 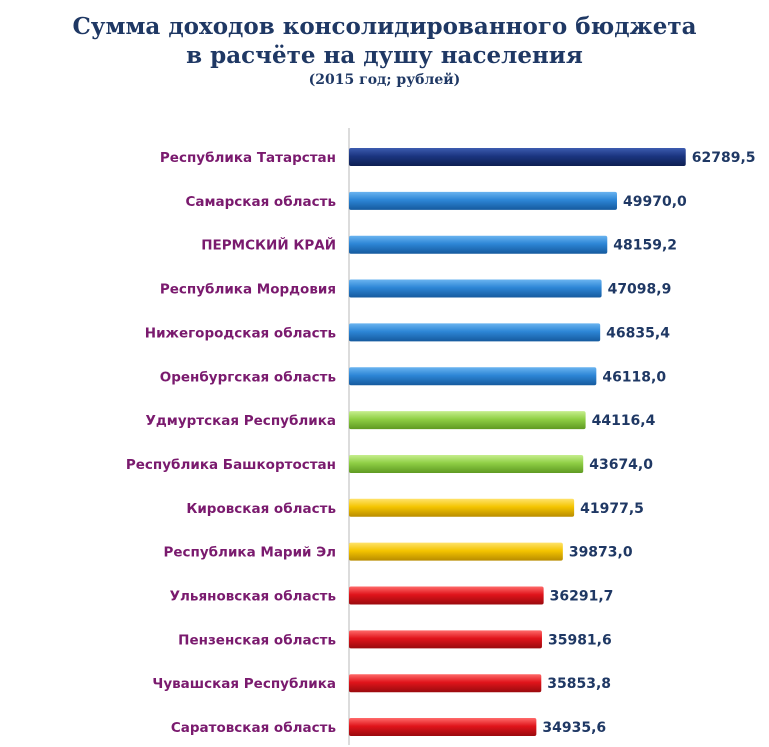 I want to click on category-label: Пензенская область, so click(x=257, y=640).